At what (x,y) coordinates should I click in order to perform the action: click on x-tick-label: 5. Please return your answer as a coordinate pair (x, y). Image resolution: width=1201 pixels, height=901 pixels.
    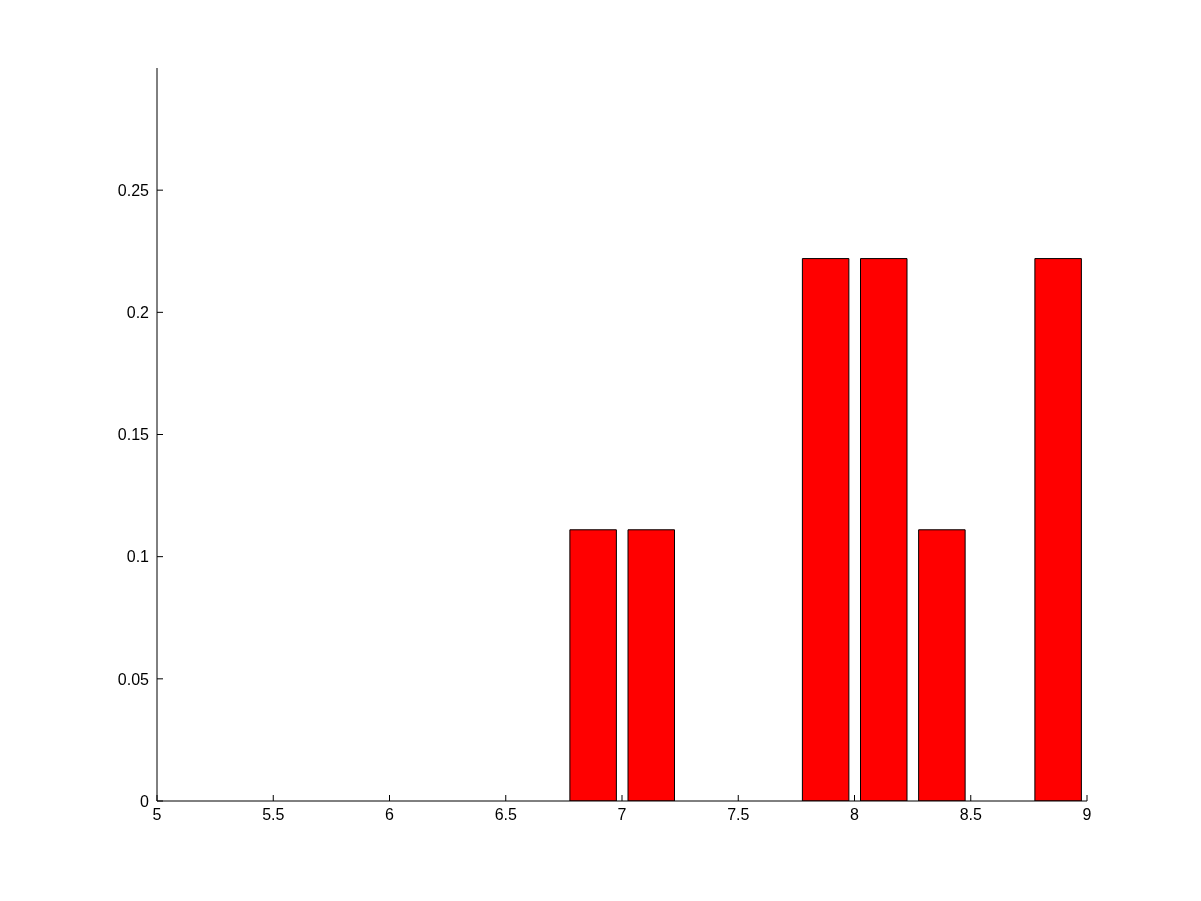
    Looking at the image, I should click on (157, 815).